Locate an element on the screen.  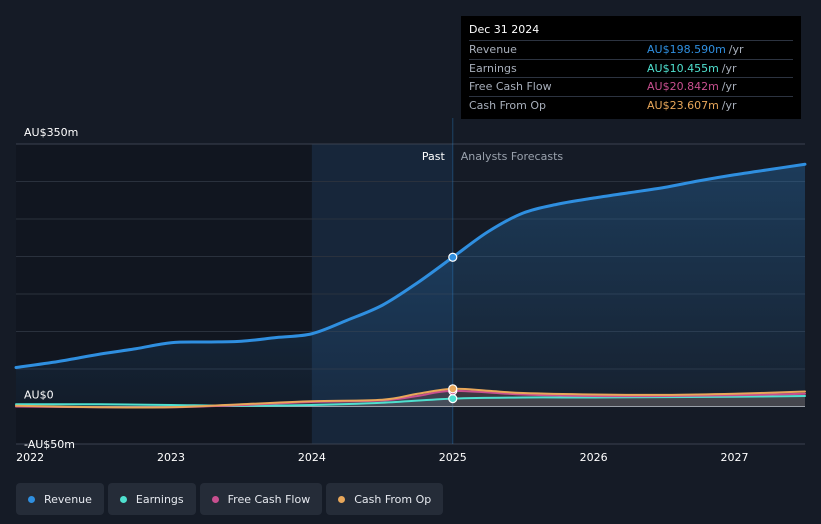
legend-item-revenue: Revenue is located at coordinates (60, 499).